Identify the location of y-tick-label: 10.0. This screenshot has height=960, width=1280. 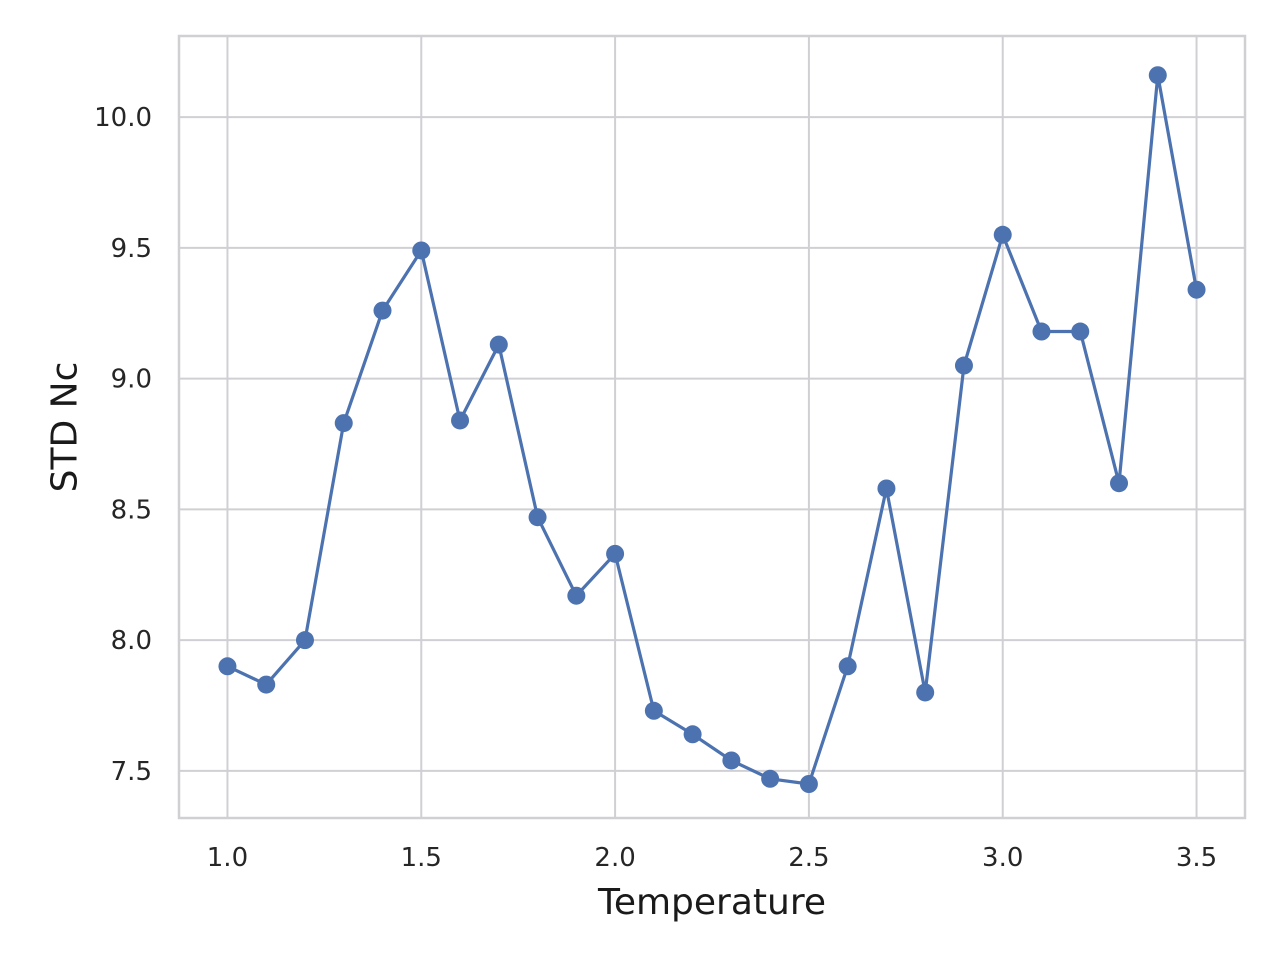
(123, 118).